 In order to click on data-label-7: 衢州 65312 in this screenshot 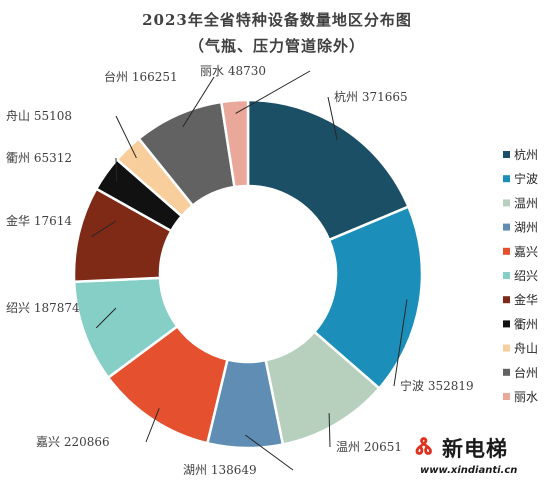, I will do `click(39, 158)`.